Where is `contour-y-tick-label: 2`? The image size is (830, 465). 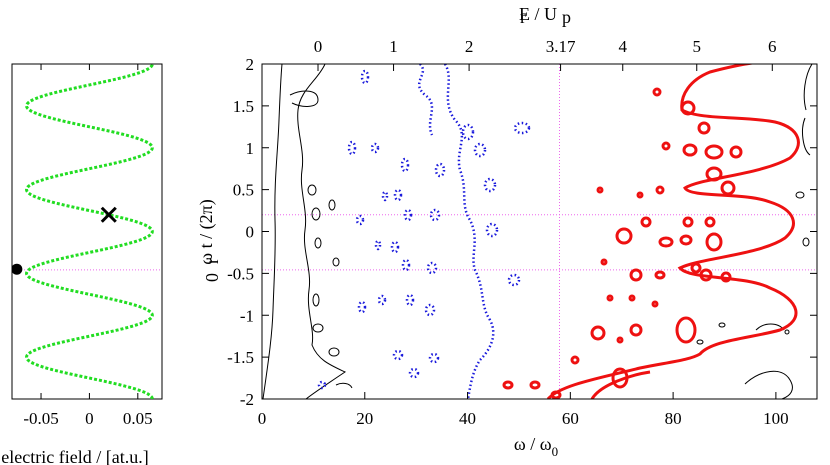 contour-y-tick-label: 2 is located at coordinates (250, 64).